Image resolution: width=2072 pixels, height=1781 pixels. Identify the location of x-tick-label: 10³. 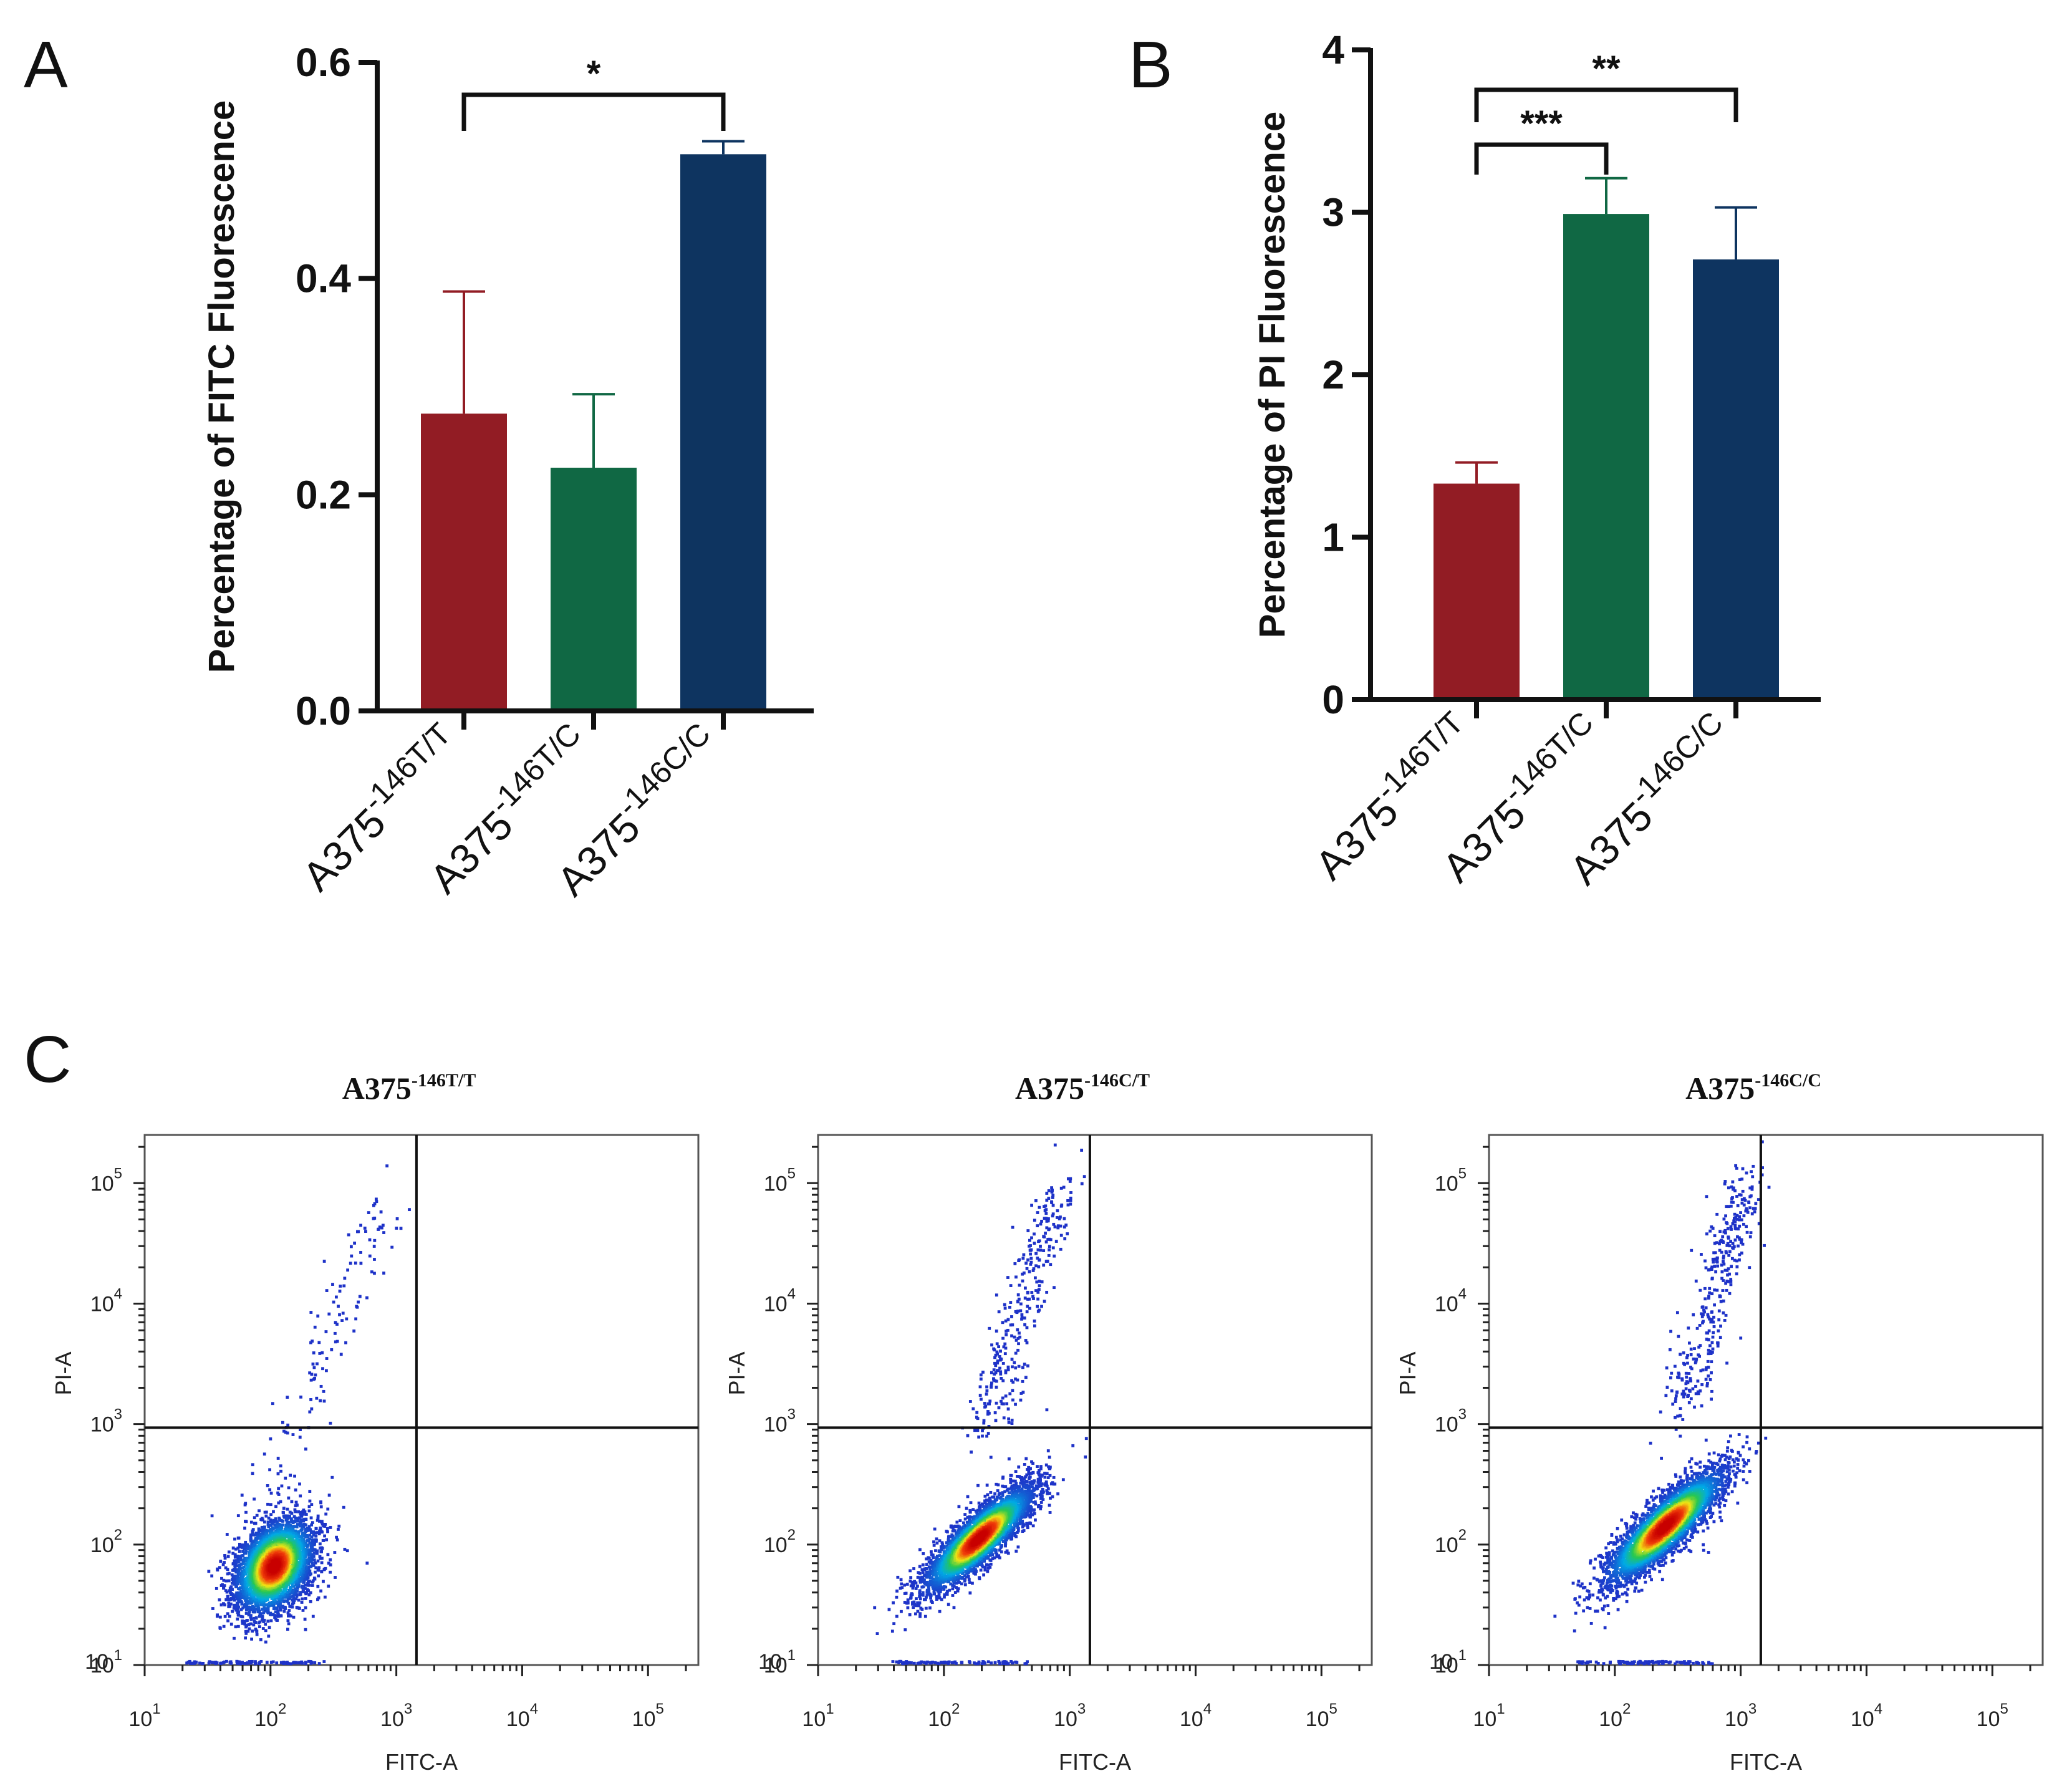
(396, 1716).